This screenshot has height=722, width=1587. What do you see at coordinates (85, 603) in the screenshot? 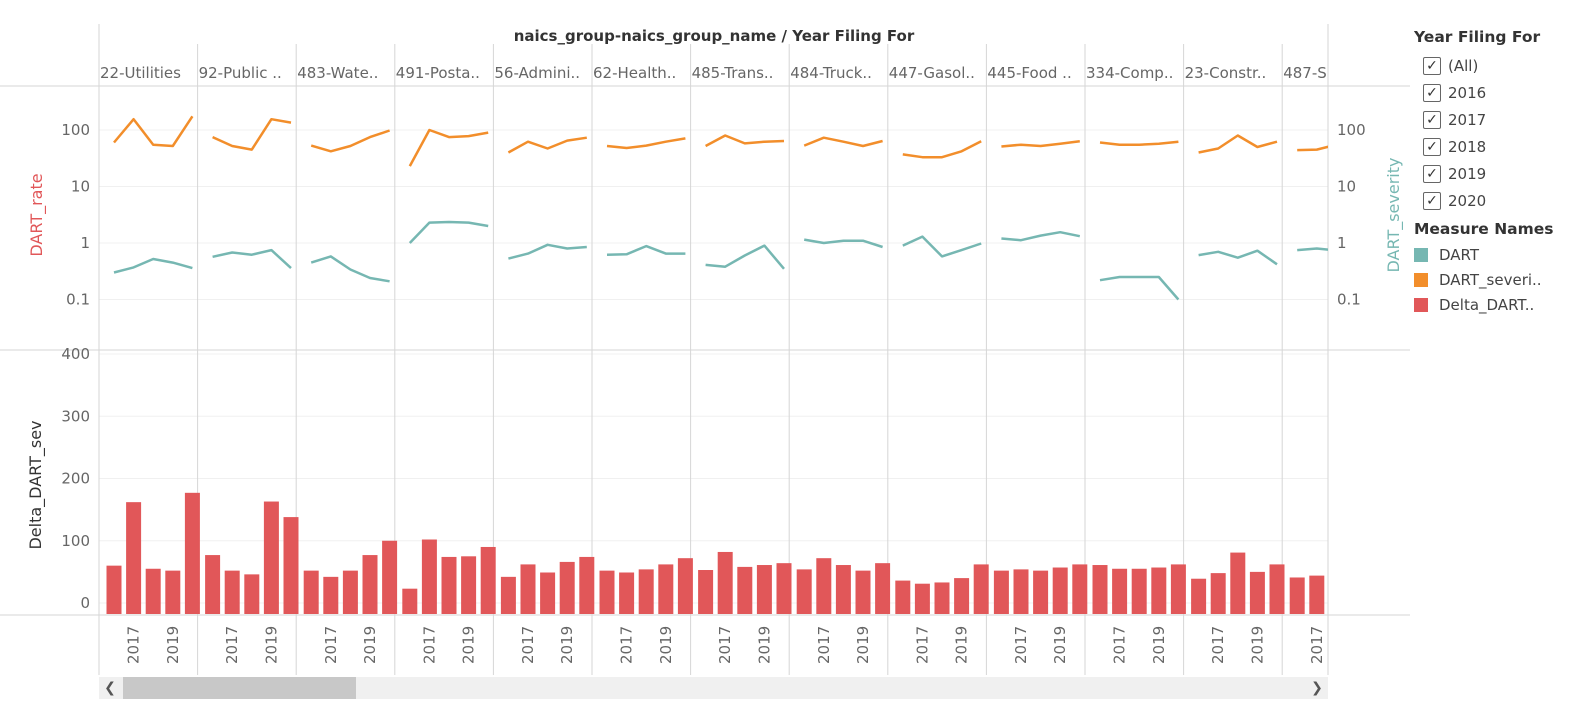
I see `delta-tick: 0` at bounding box center [85, 603].